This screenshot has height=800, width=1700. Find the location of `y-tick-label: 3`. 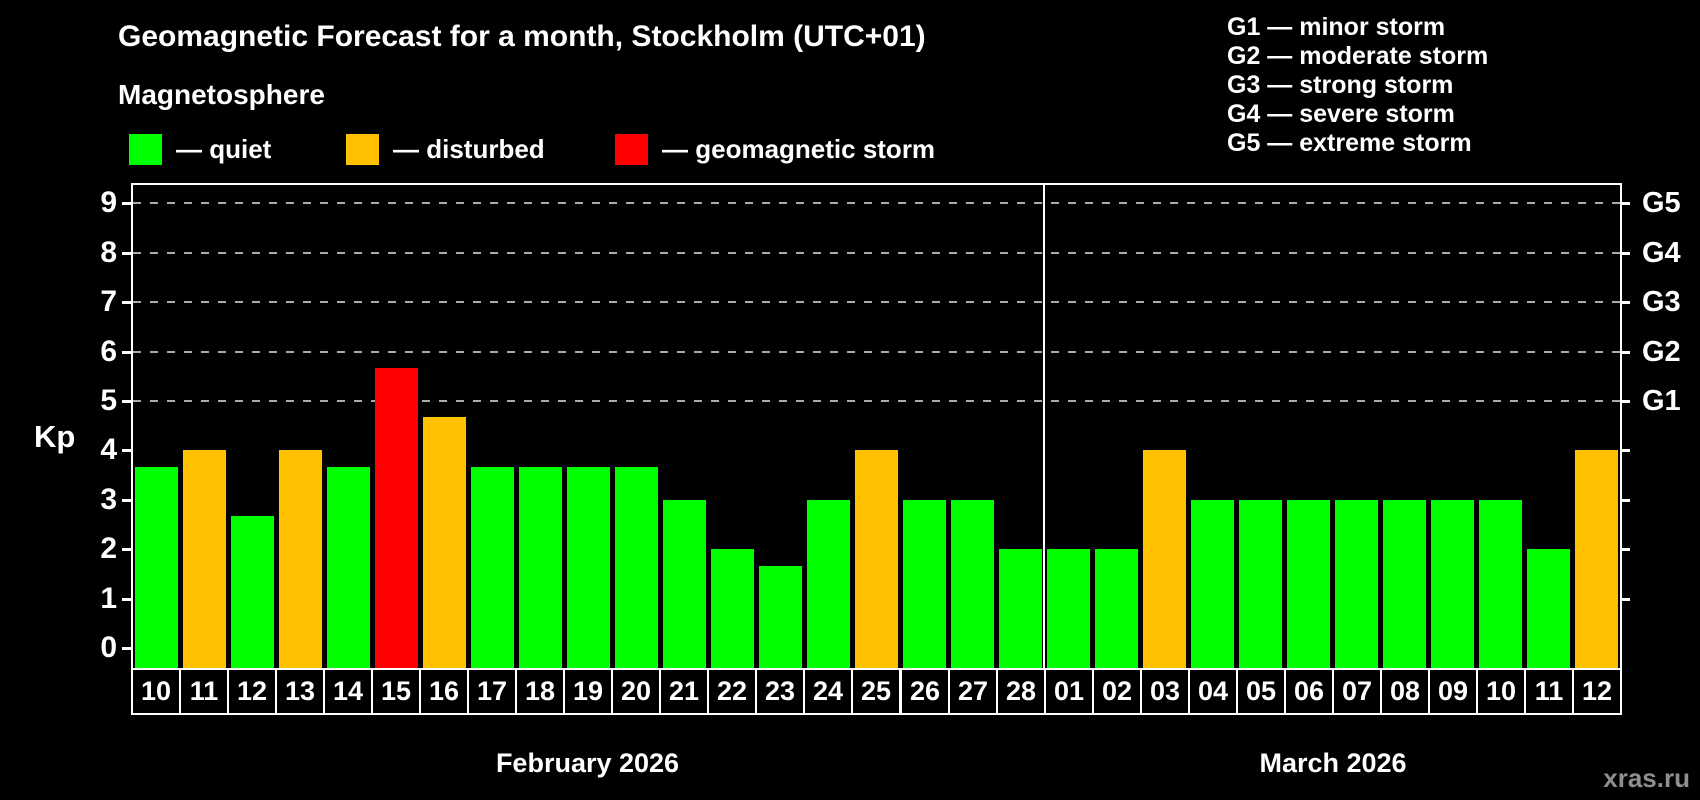

y-tick-label: 3 is located at coordinates (108, 499).